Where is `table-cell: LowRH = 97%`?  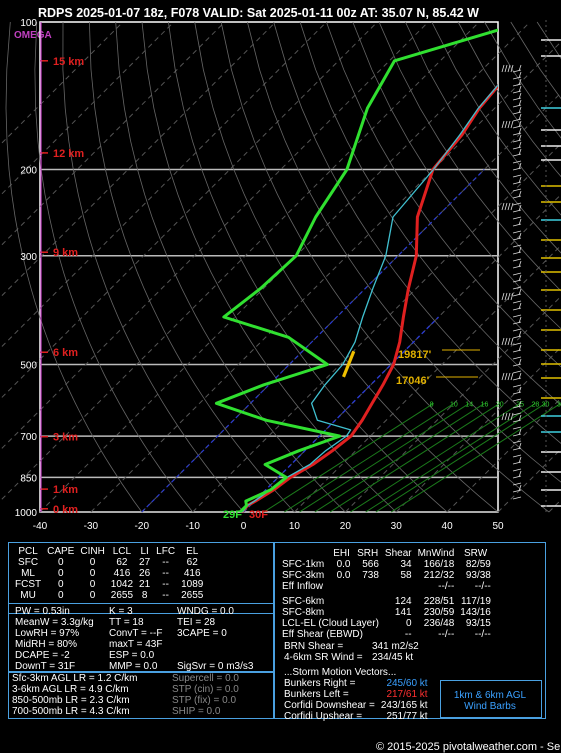
table-cell: LowRH = 97% is located at coordinates (59, 633).